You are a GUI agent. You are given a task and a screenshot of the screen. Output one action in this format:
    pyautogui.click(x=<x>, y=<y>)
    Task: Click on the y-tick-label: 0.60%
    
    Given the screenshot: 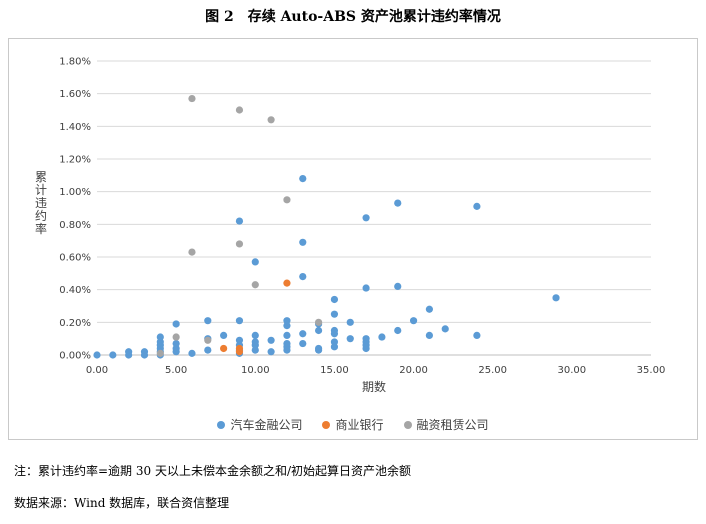 What is the action you would take?
    pyautogui.click(x=75, y=258)
    